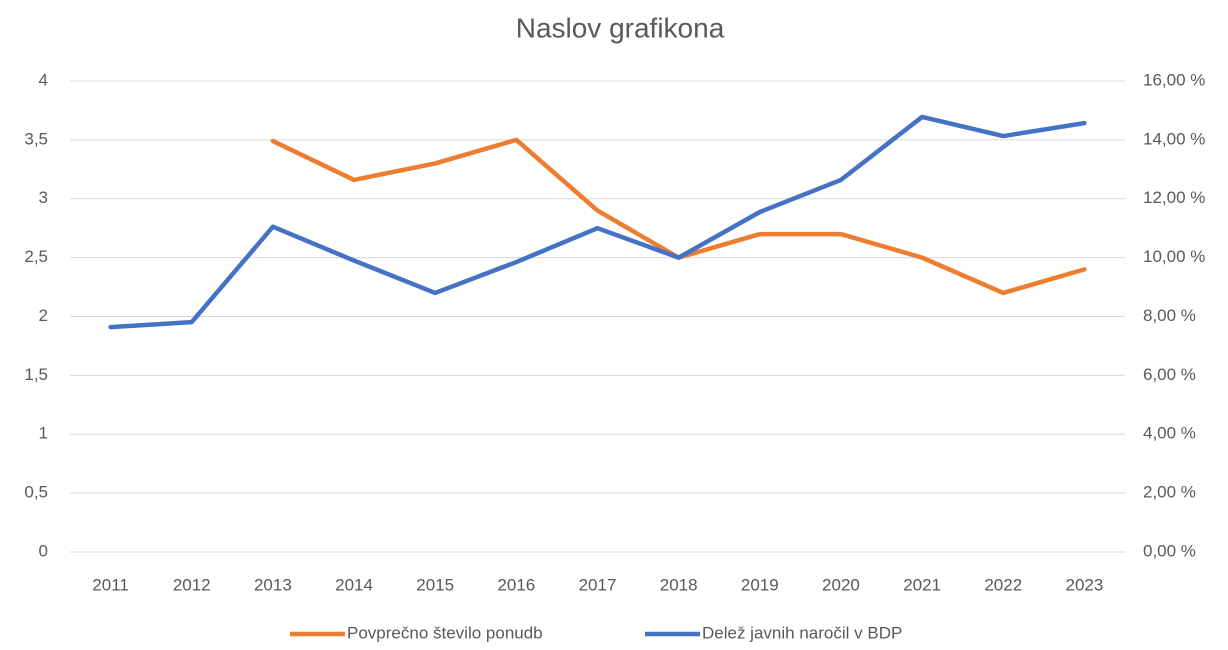 The width and height of the screenshot is (1228, 650). Describe the element at coordinates (435, 584) in the screenshot. I see `x-tick-label: 2015` at that location.